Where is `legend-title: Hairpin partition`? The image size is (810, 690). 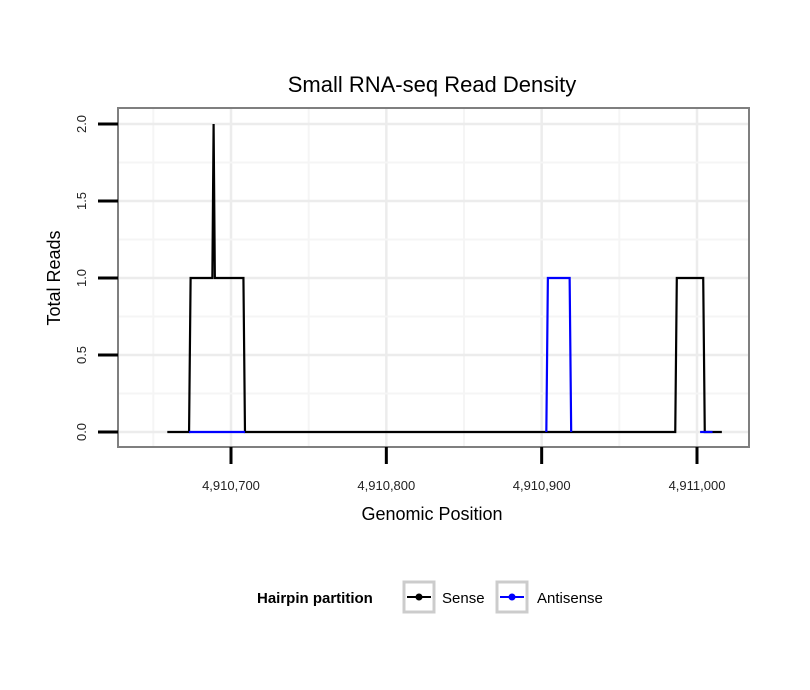
legend-title: Hairpin partition is located at coordinates (315, 598).